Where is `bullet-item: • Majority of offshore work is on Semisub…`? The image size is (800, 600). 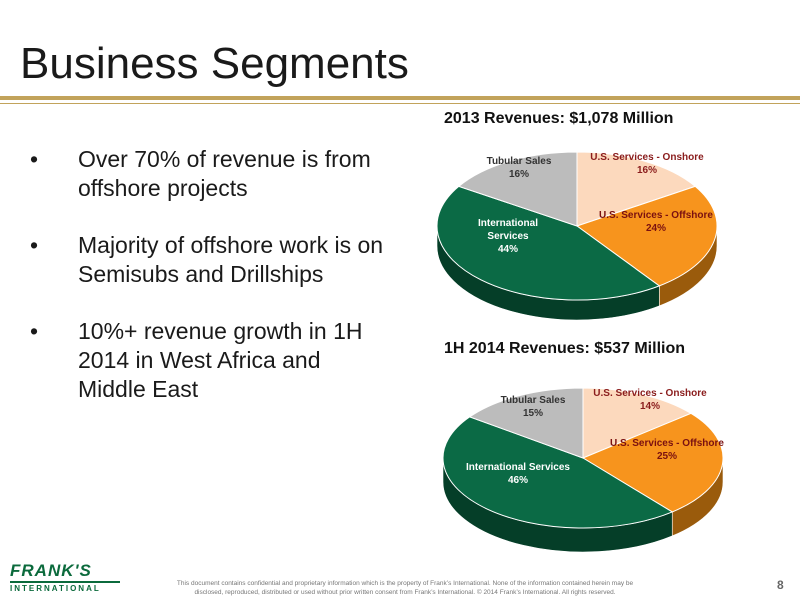 bullet-item: • Majority of offshore work is on Semisub… is located at coordinates (210, 260).